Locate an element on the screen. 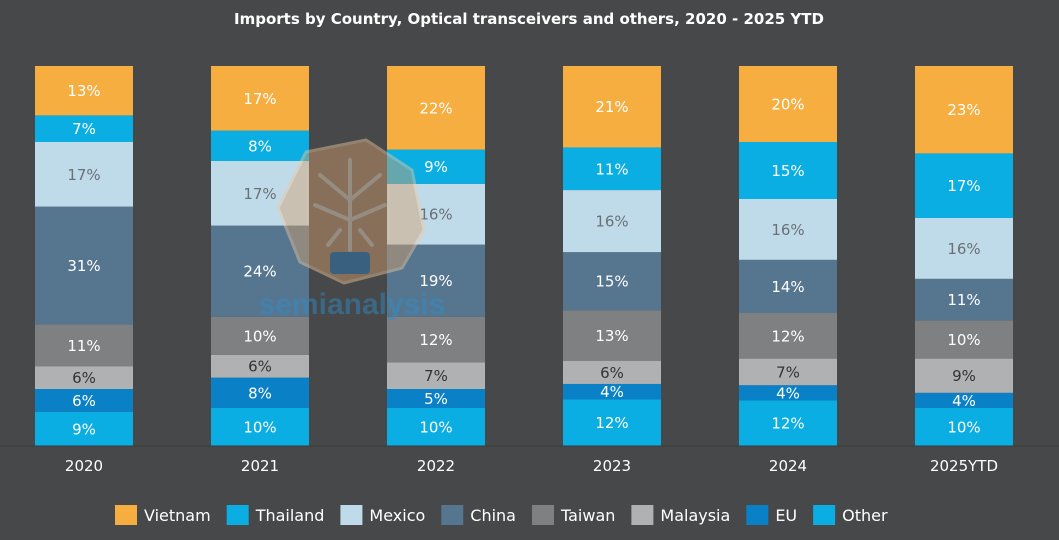  data-label-thailand-2023: 11% is located at coordinates (611, 169).